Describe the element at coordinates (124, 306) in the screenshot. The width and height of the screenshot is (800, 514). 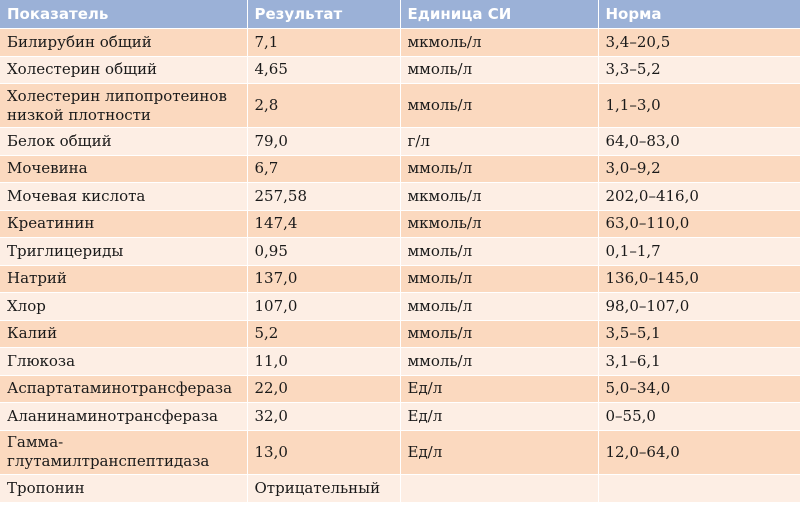
I see `cell-indicator: Хлор` at that location.